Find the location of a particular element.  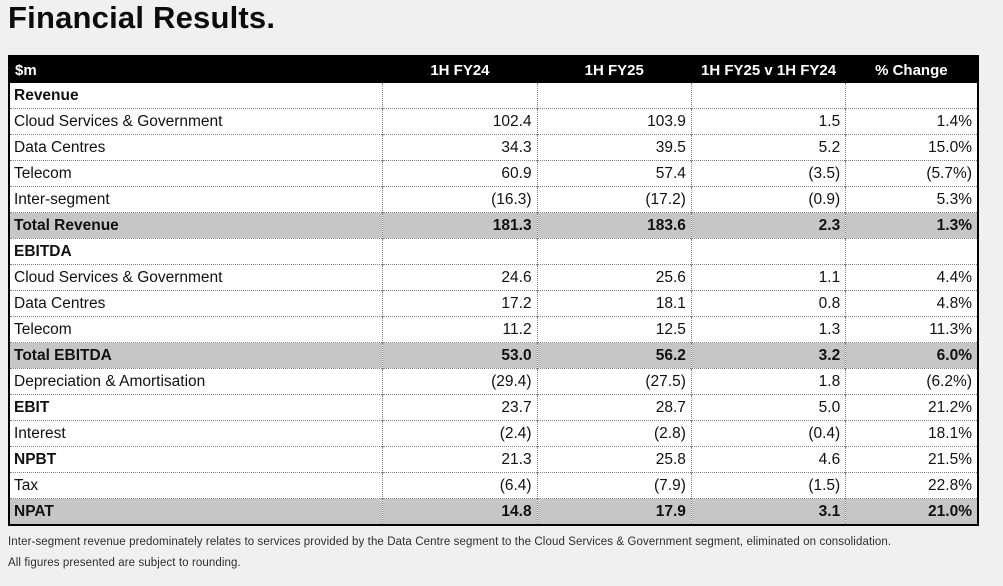

row-value-cell: 21.5% is located at coordinates (911, 459).